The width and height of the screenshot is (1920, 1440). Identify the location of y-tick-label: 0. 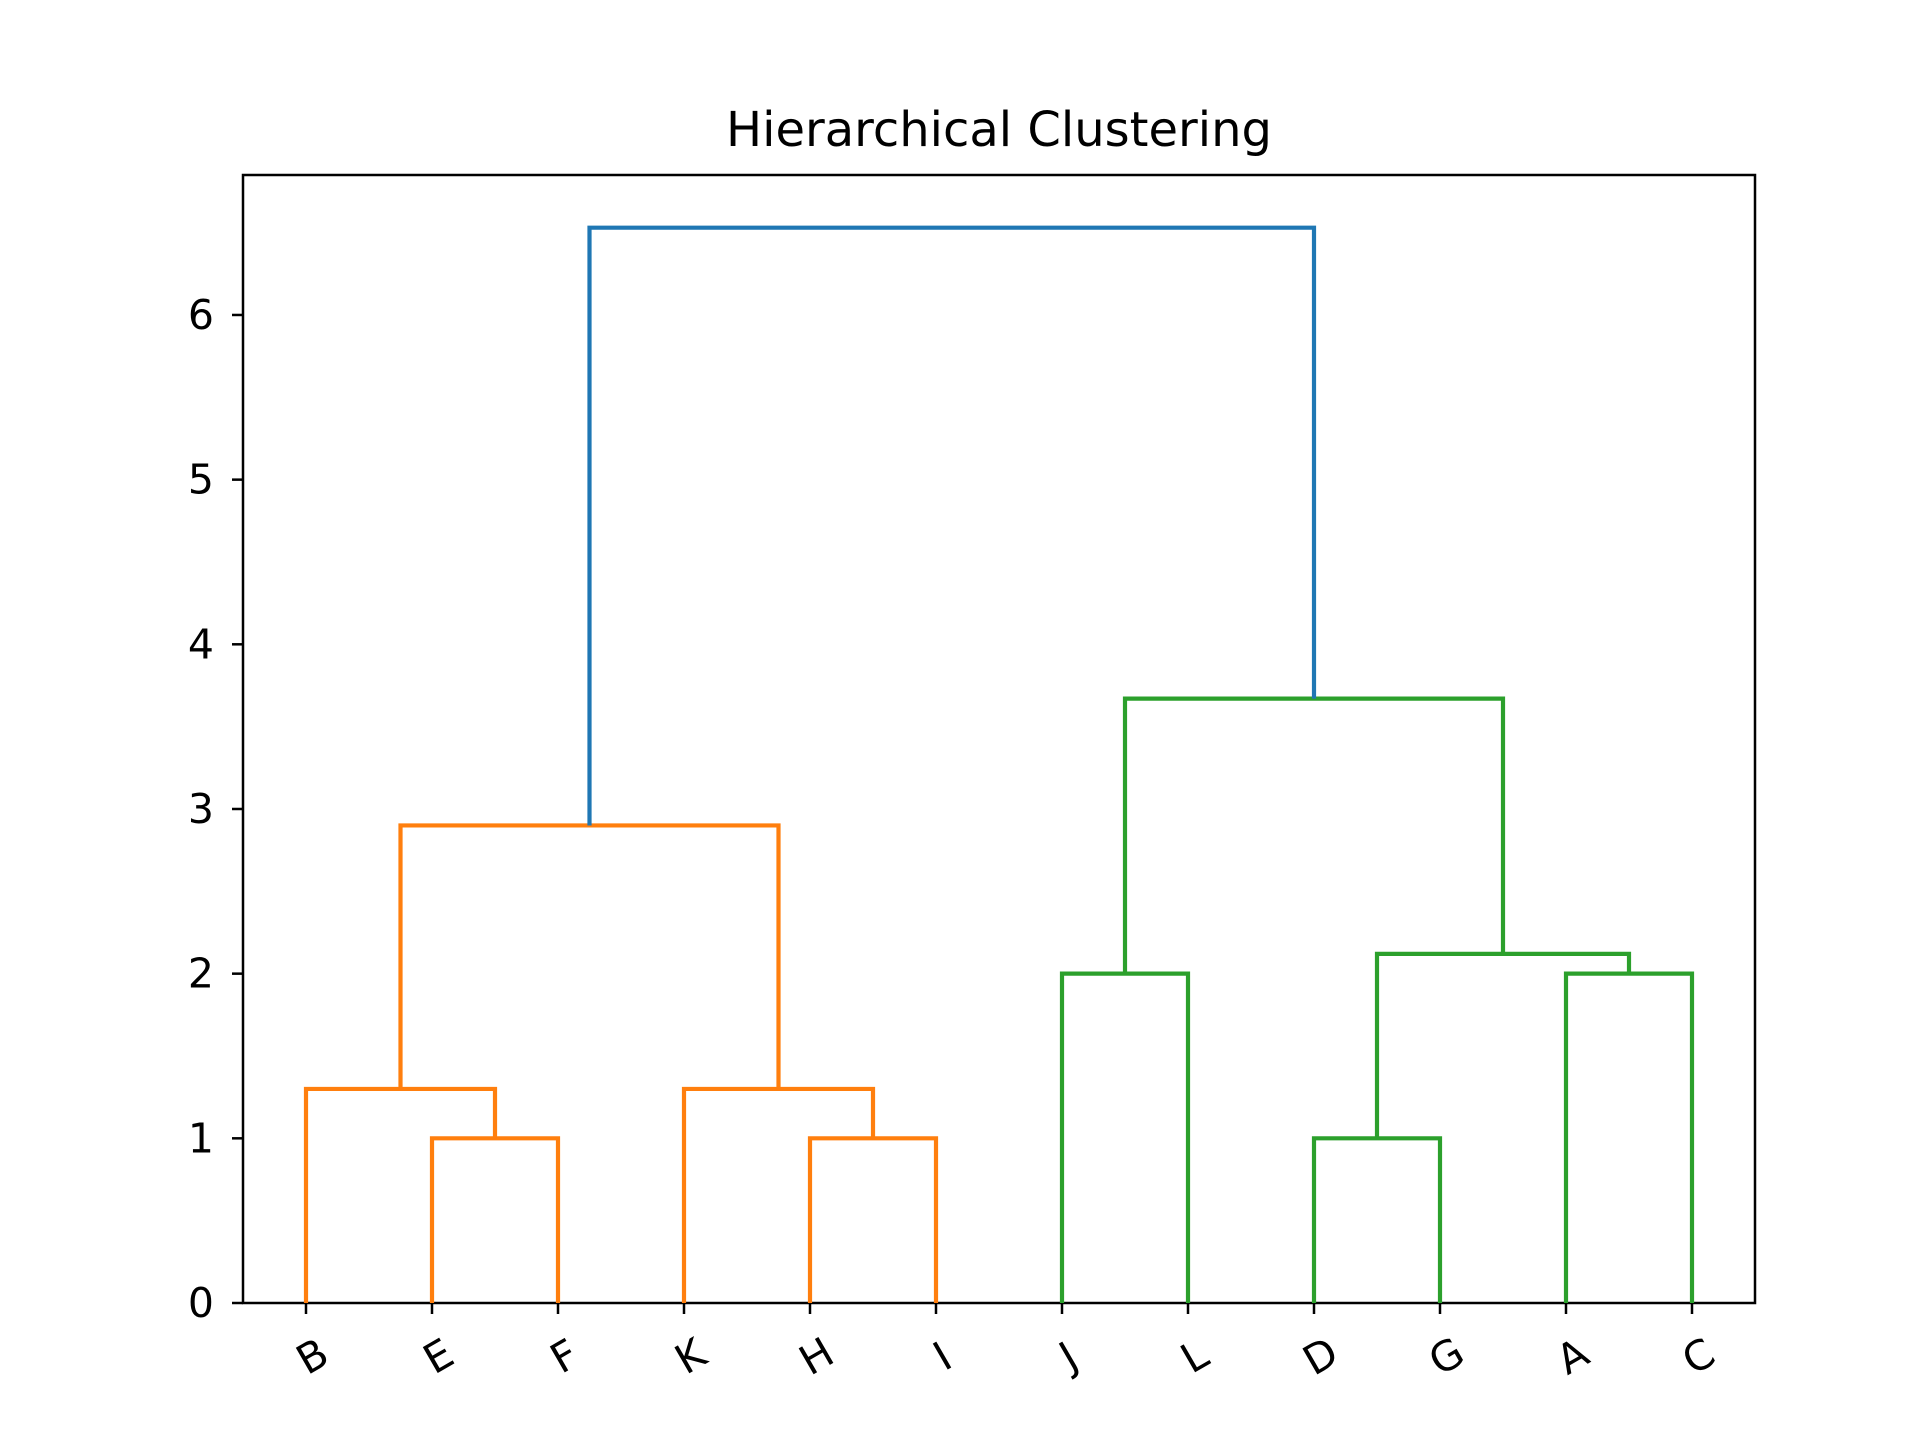
(201, 1303).